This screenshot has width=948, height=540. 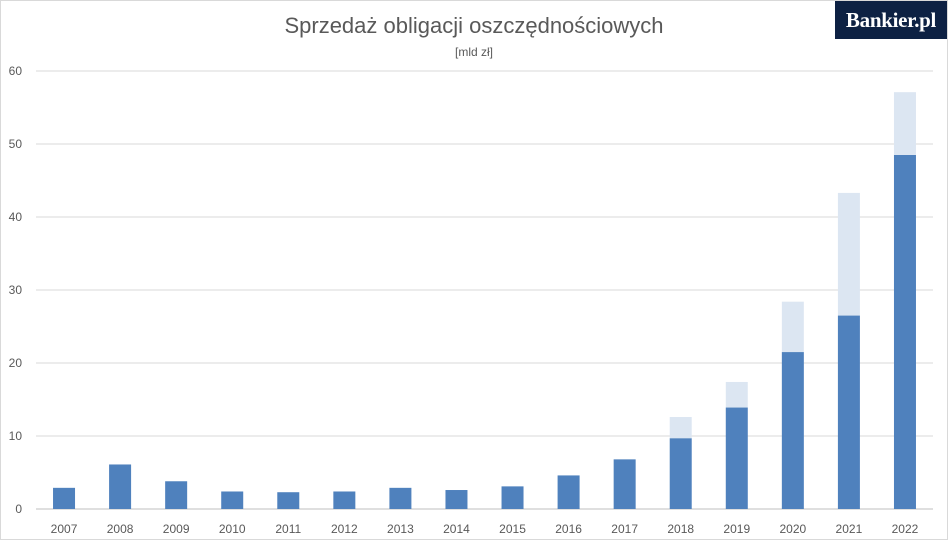 I want to click on logo-text: Bankier.pl, so click(x=891, y=19).